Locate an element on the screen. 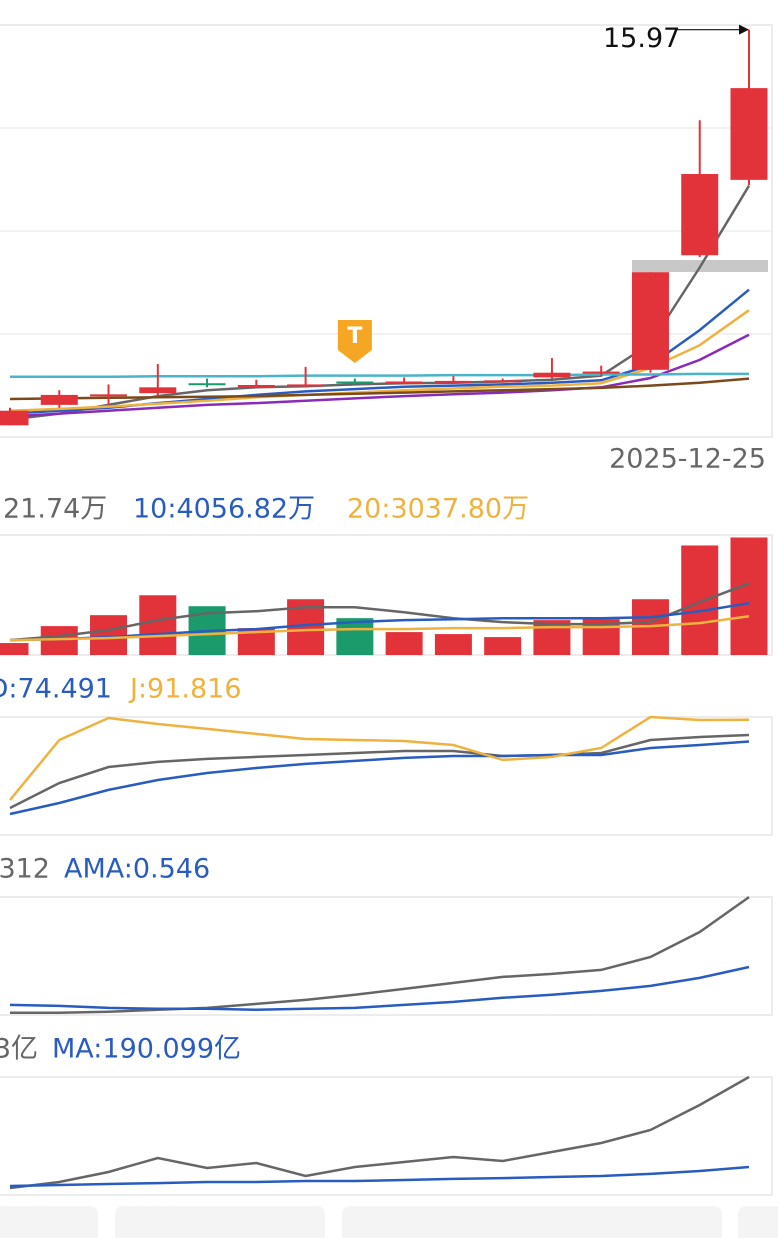 Image resolution: width=778 pixels, height=1238 pixels. legend-entry: 20:3037.80万 is located at coordinates (438, 509).